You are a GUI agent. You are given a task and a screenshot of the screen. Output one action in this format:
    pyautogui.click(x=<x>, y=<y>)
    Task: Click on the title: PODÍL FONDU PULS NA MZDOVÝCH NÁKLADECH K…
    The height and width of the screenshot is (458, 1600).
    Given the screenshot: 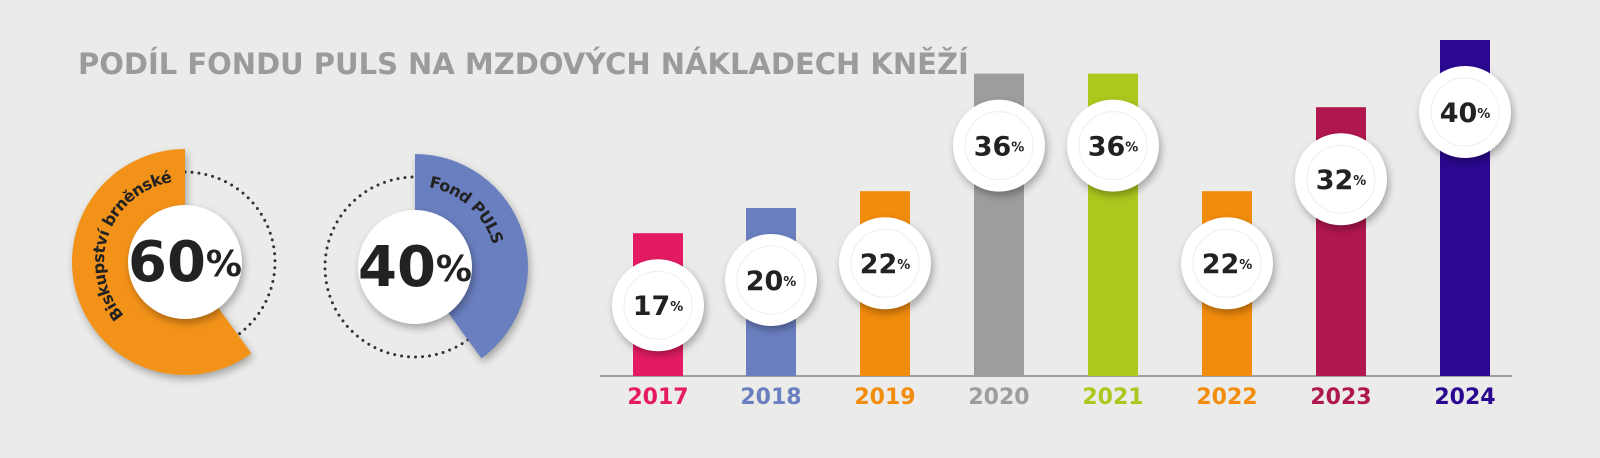 What is the action you would take?
    pyautogui.click(x=523, y=64)
    